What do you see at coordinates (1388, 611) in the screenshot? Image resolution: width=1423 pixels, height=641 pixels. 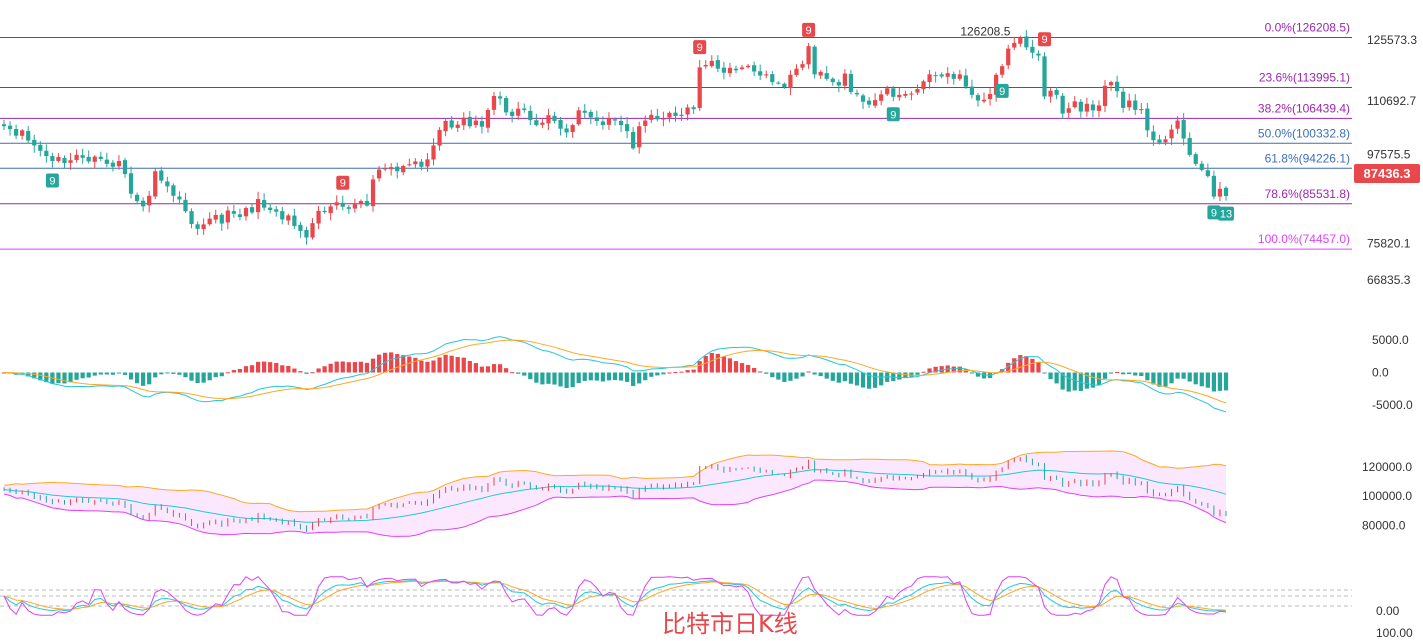 I see `y-tick-label: 0.00` at bounding box center [1388, 611].